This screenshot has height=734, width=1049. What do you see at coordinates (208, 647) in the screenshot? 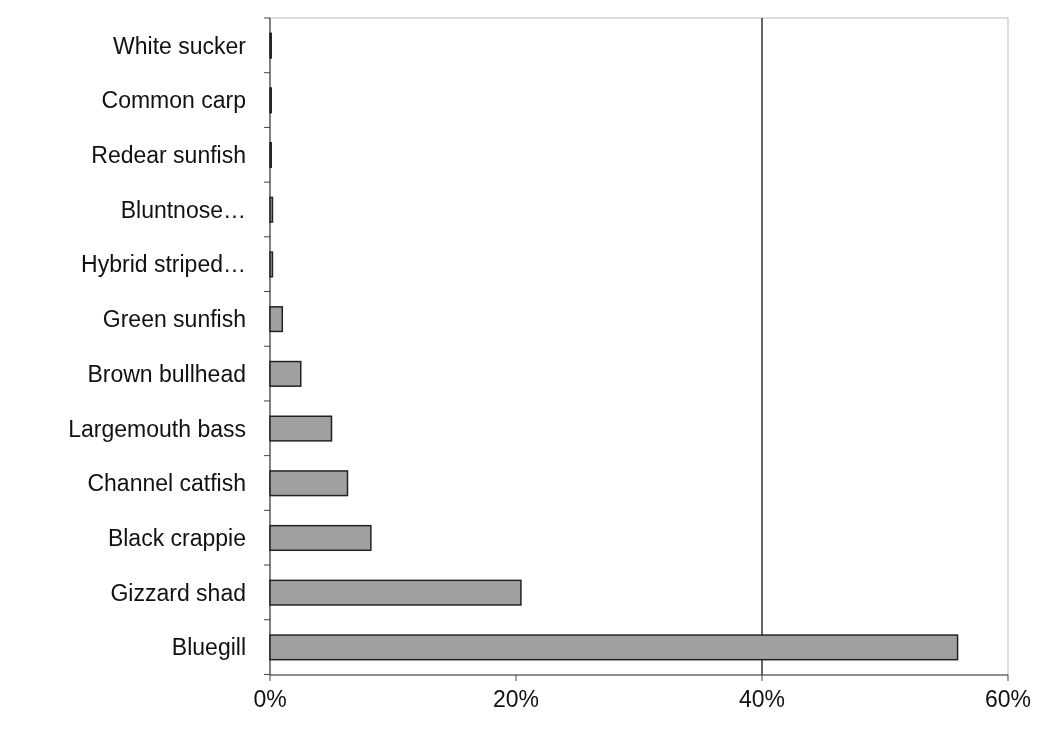
I see `y-tick-label: Bluegill` at bounding box center [208, 647].